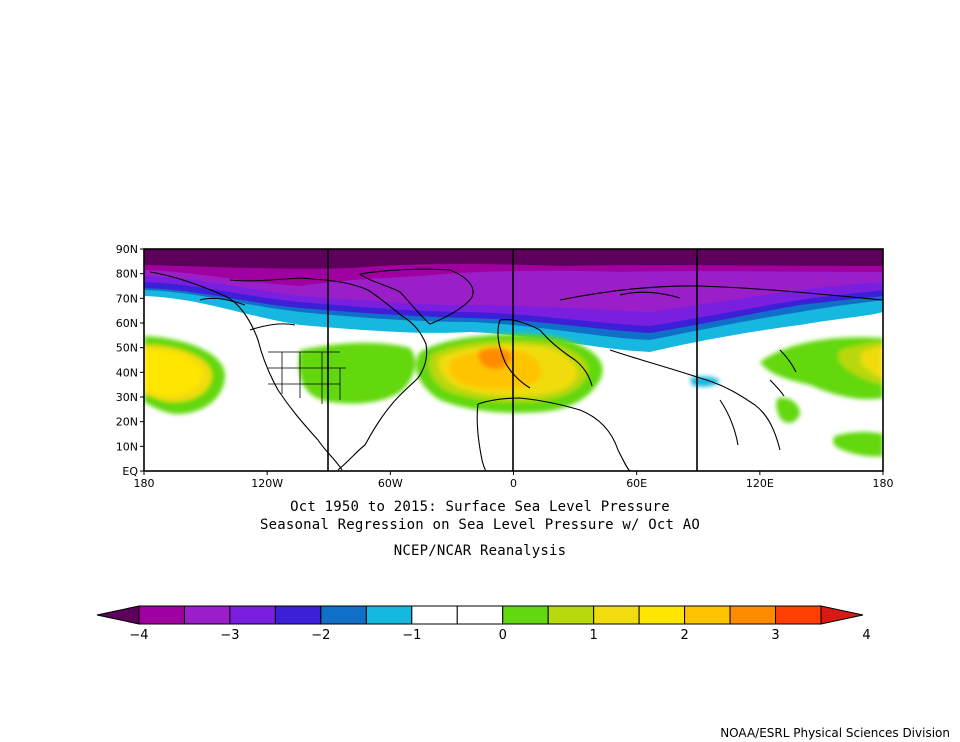 The height and width of the screenshot is (742, 960). What do you see at coordinates (866, 635) in the screenshot?
I see `colorbar-tick-label: 4` at bounding box center [866, 635].